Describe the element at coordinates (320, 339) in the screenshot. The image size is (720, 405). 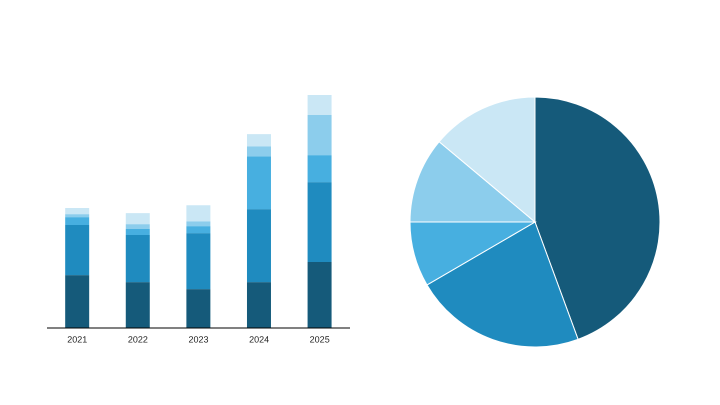
I see `x-tick-label: 2025` at that location.